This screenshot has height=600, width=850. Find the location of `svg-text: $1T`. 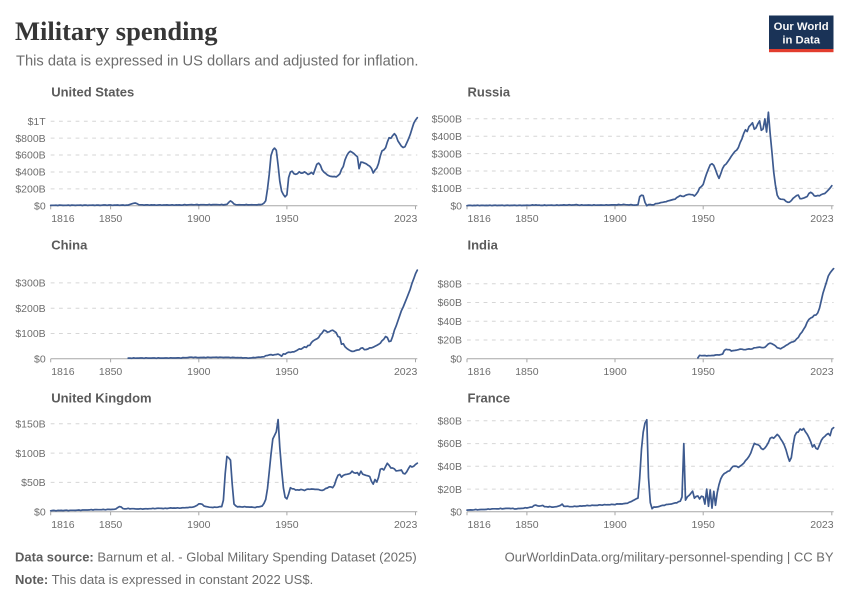

svg-text: $1T is located at coordinates (37, 122).